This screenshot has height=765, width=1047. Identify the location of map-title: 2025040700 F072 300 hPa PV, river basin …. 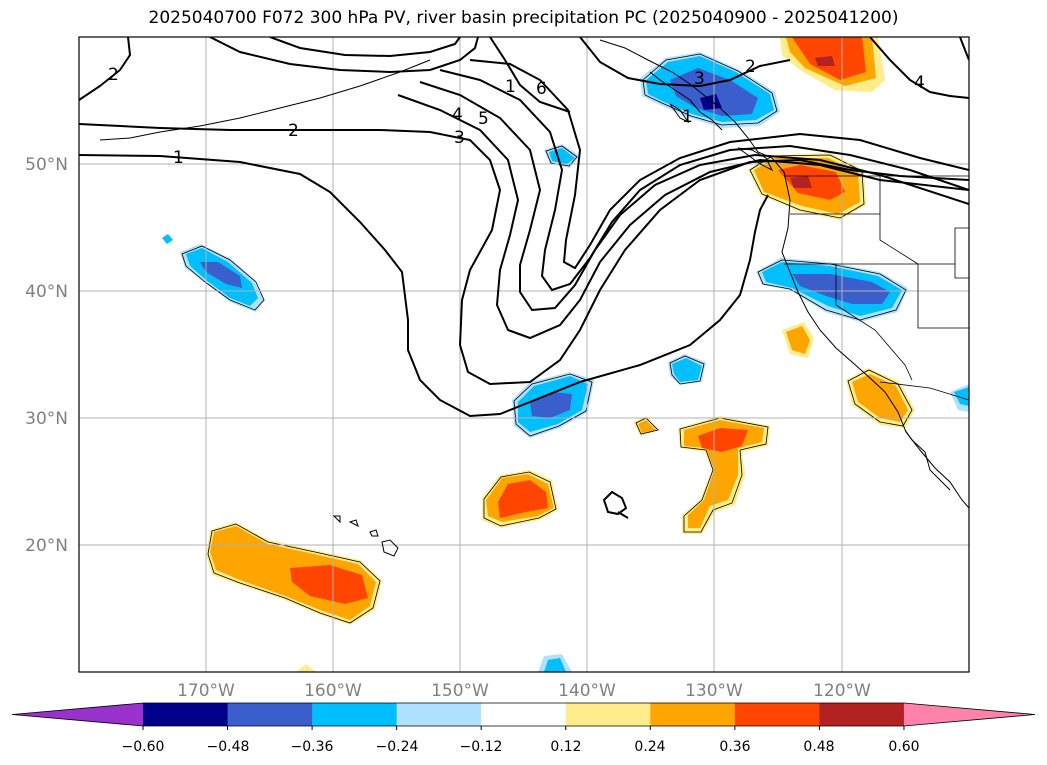
(523, 18).